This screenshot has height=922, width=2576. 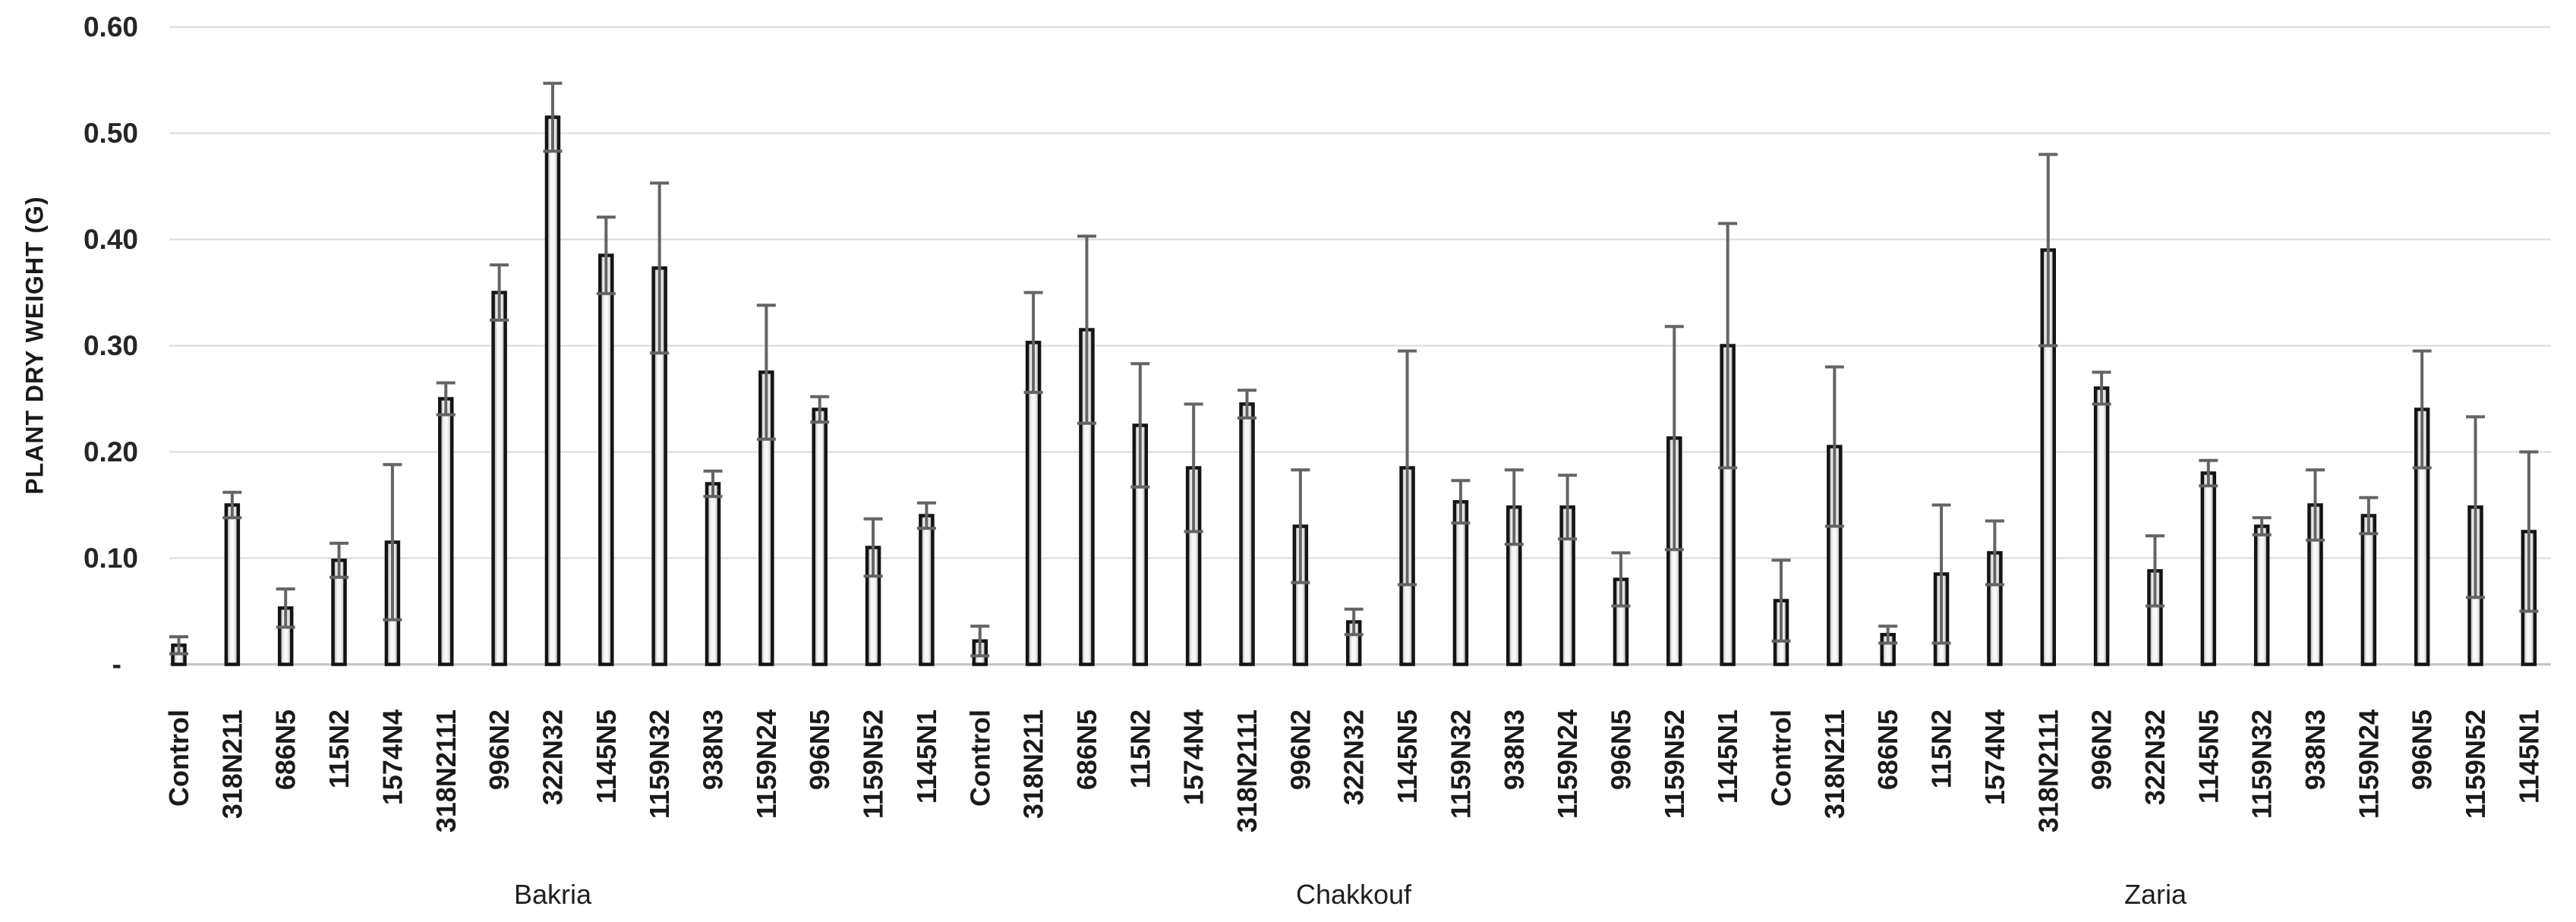 What do you see at coordinates (2101, 750) in the screenshot?
I see `x-tick-label-zaria-996n2: 996N2` at bounding box center [2101, 750].